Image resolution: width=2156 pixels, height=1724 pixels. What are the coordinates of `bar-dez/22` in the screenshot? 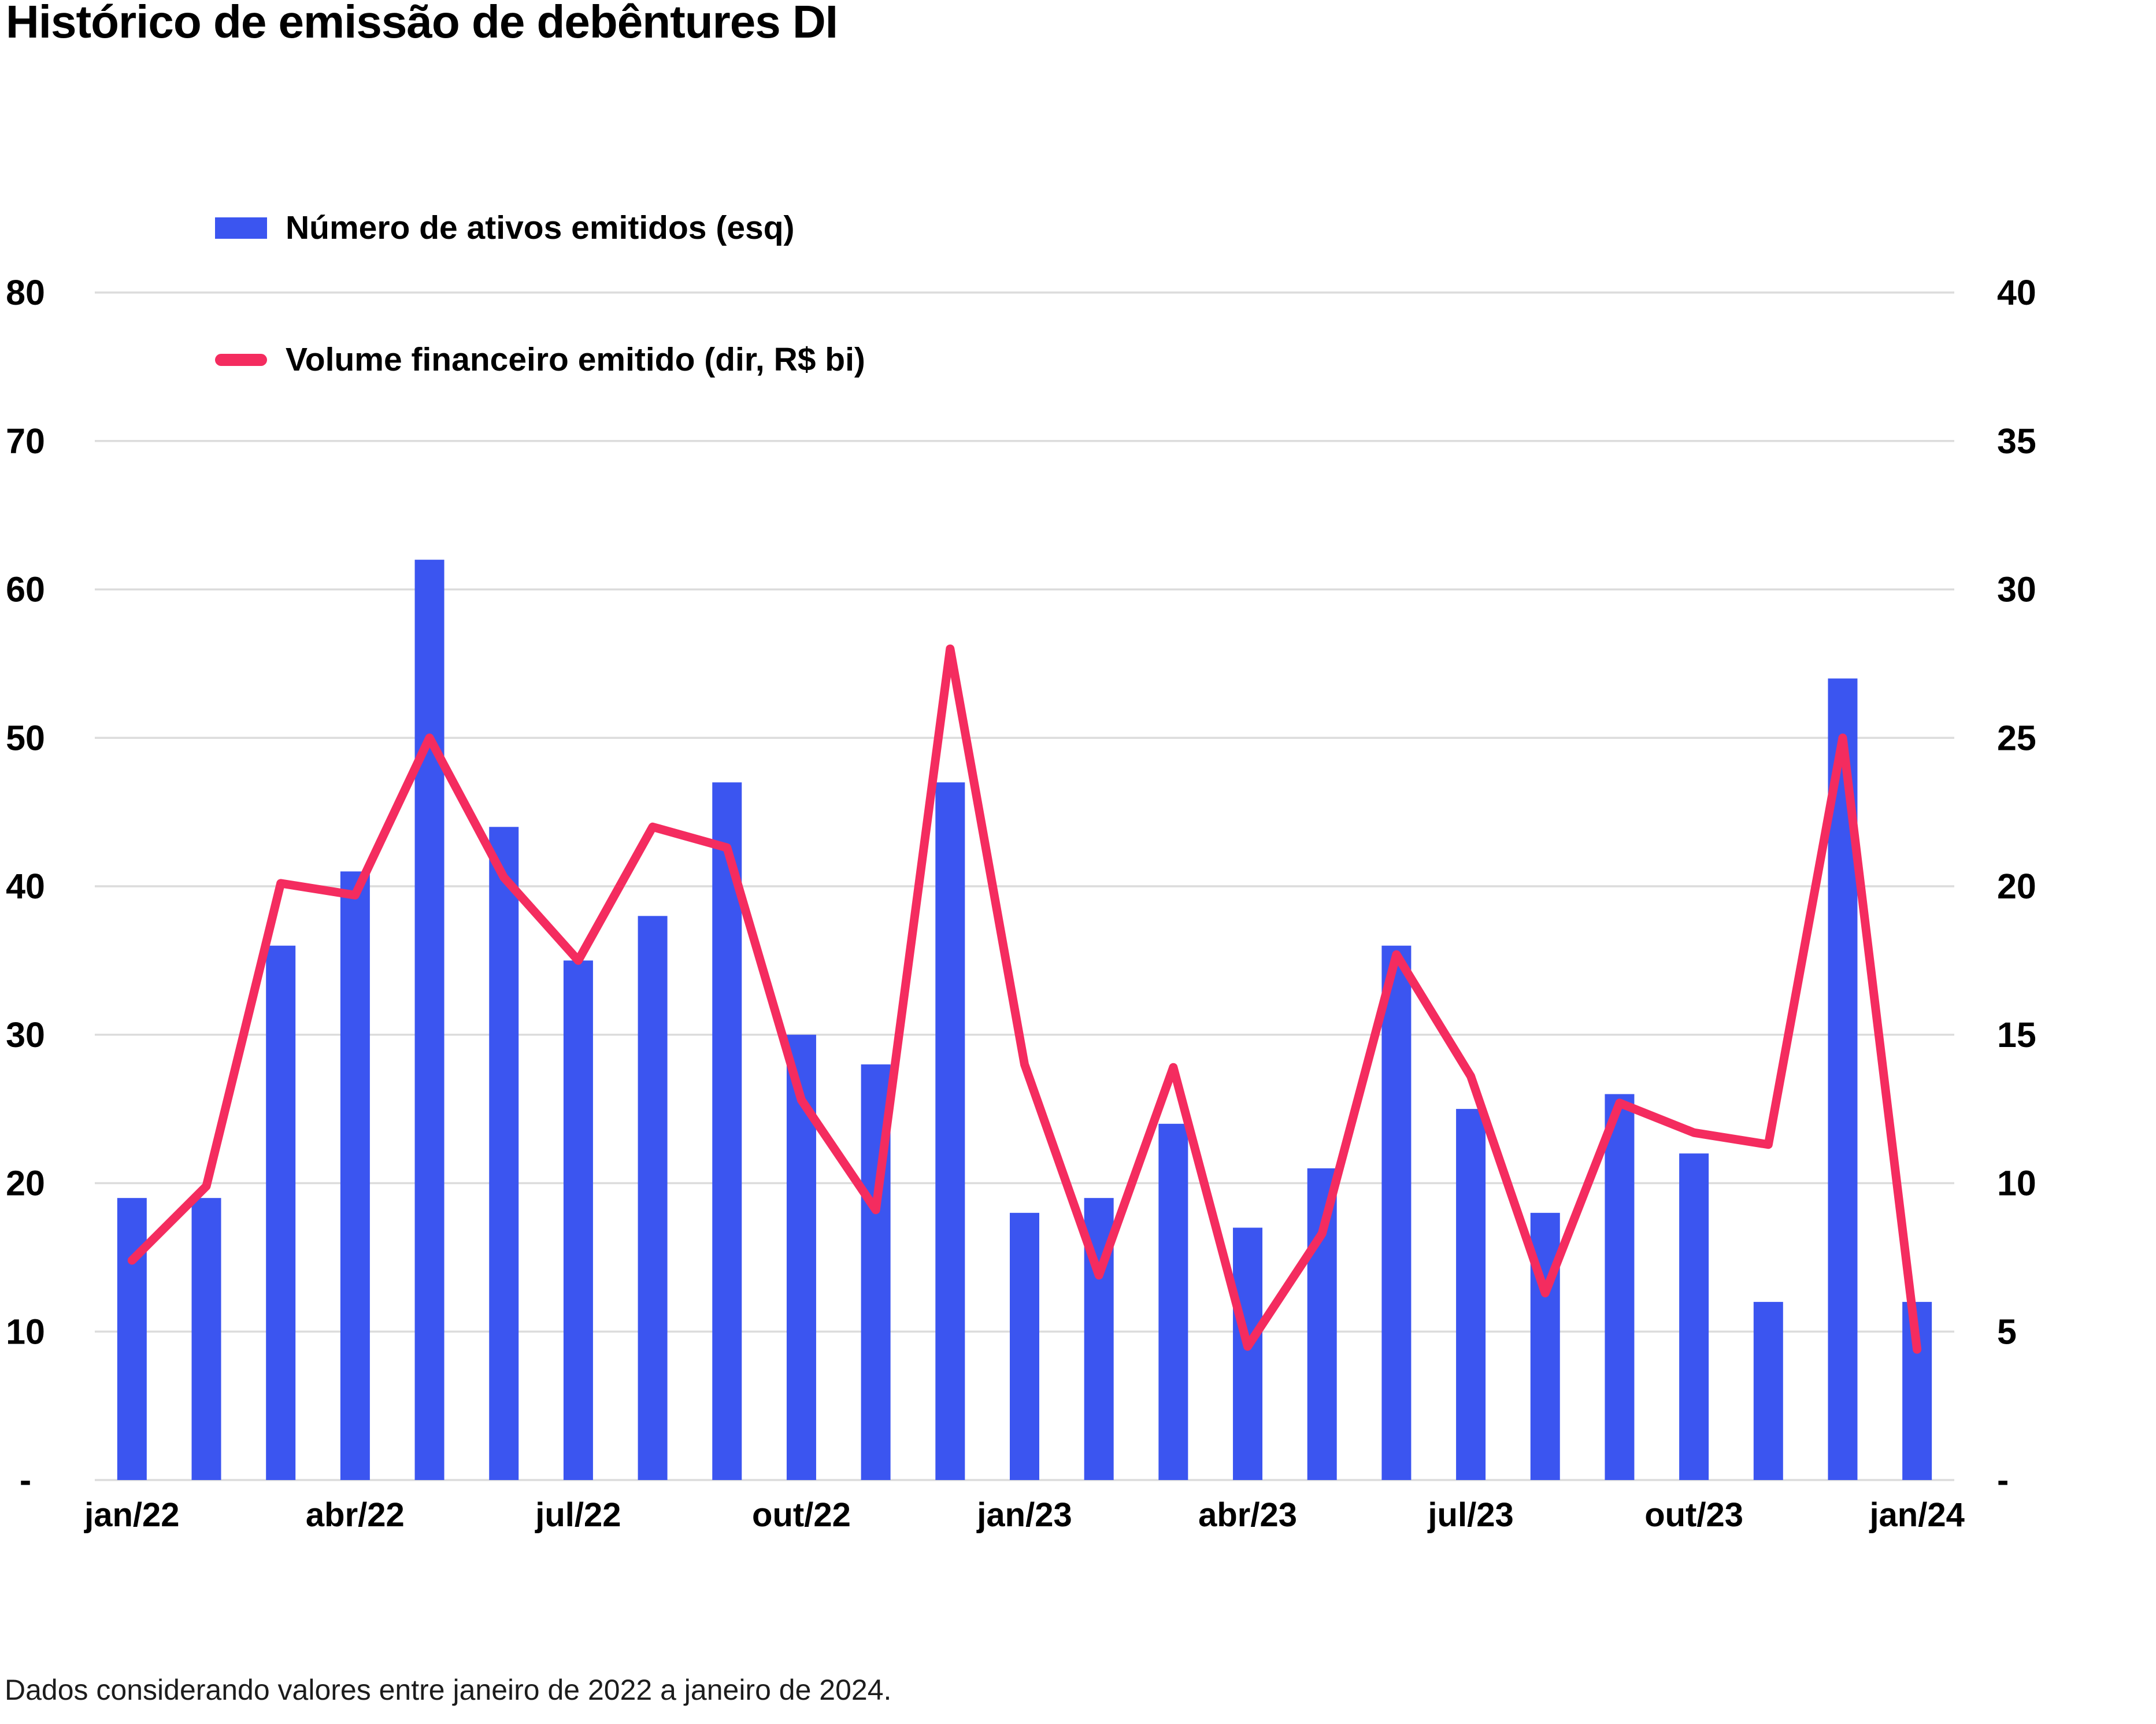 It's located at (950, 1131).